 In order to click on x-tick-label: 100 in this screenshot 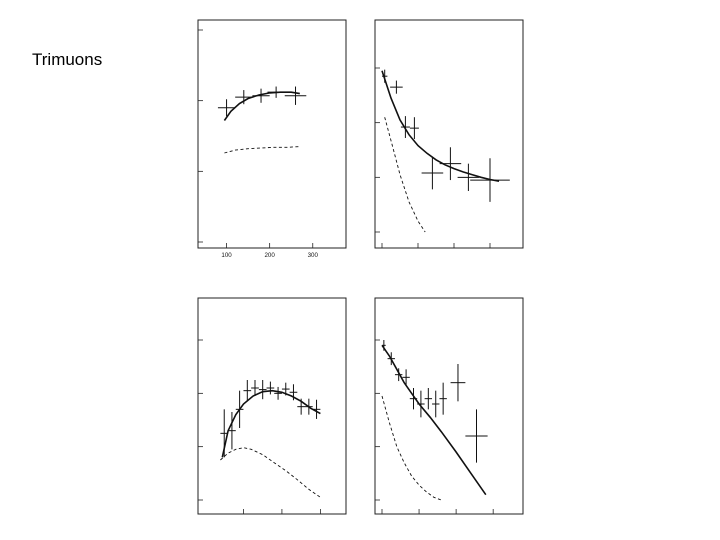, I will do `click(226, 255)`.